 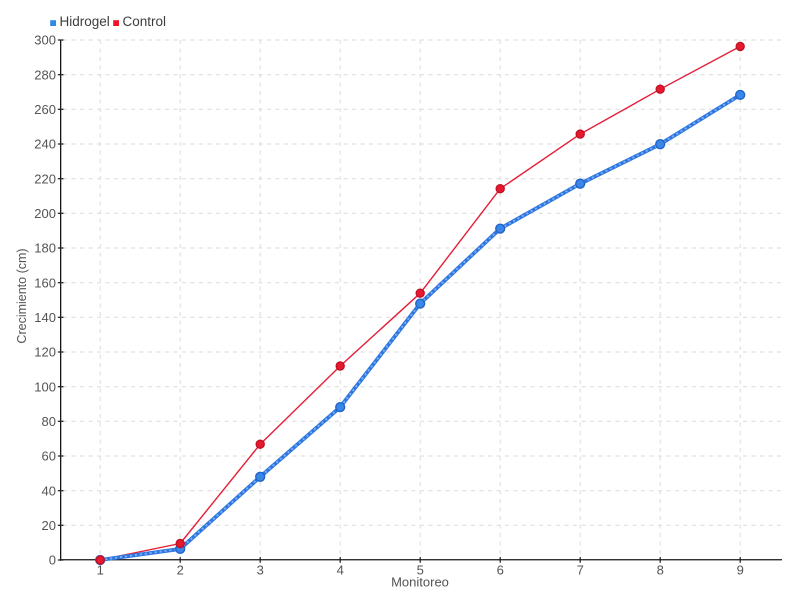 What do you see at coordinates (45, 317) in the screenshot?
I see `svg-text: 140` at bounding box center [45, 317].